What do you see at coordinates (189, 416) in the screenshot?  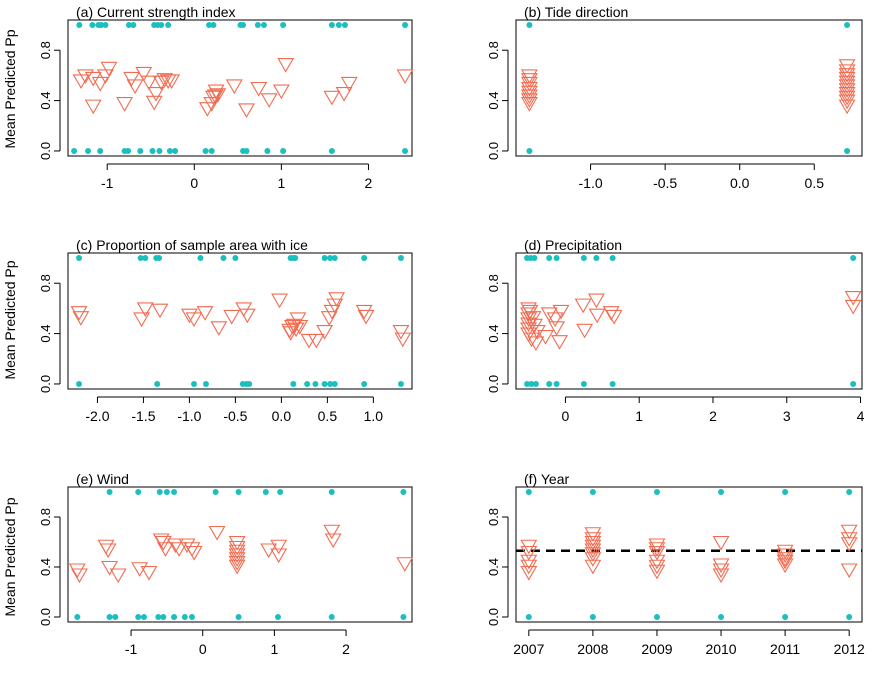 I see `panel-c-x-tick-label: -1.0` at bounding box center [189, 416].